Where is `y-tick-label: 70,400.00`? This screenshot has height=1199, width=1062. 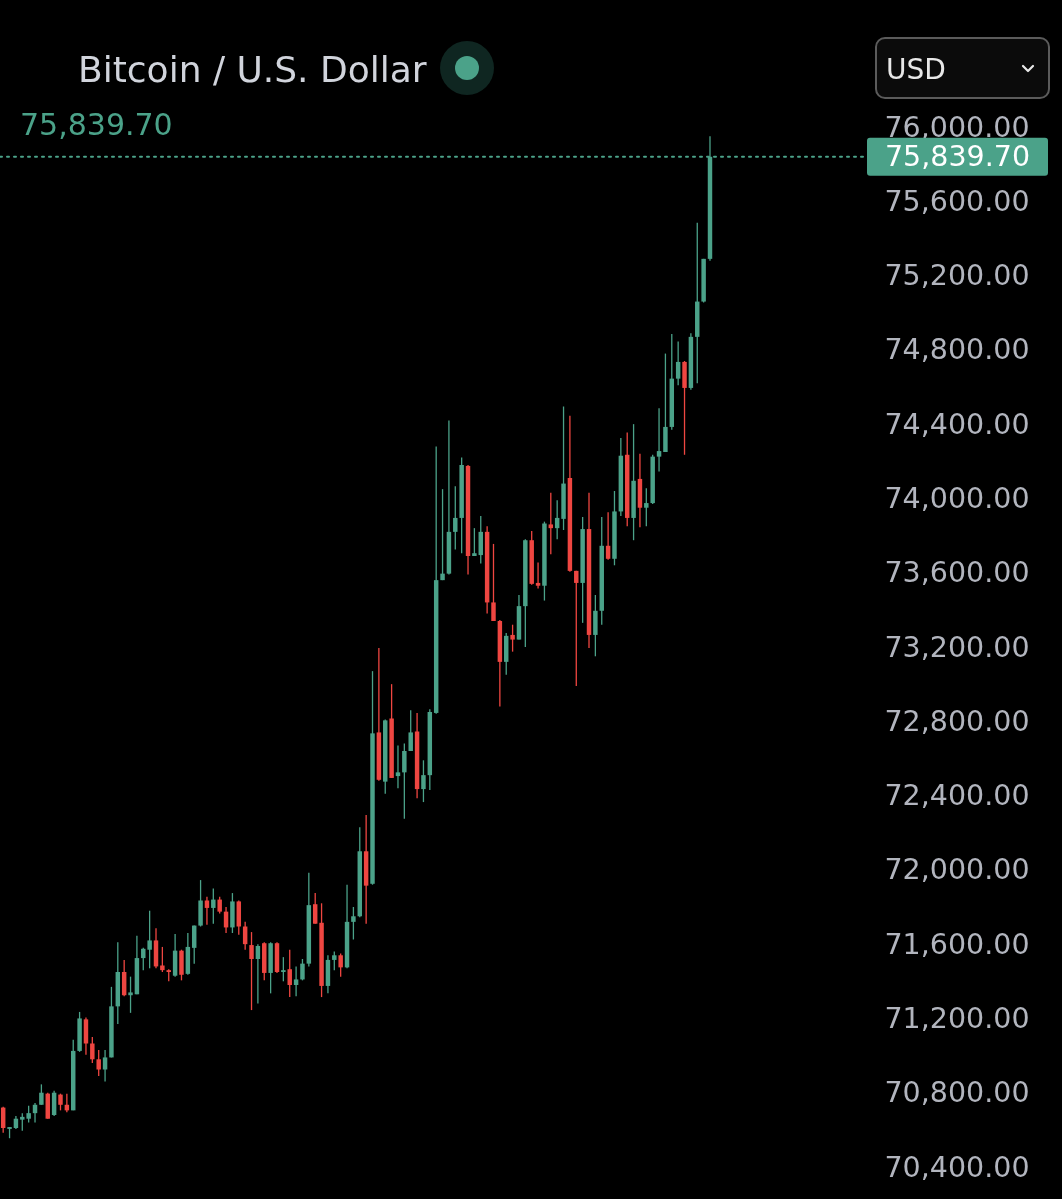 y-tick-label: 70,400.00 is located at coordinates (957, 1167).